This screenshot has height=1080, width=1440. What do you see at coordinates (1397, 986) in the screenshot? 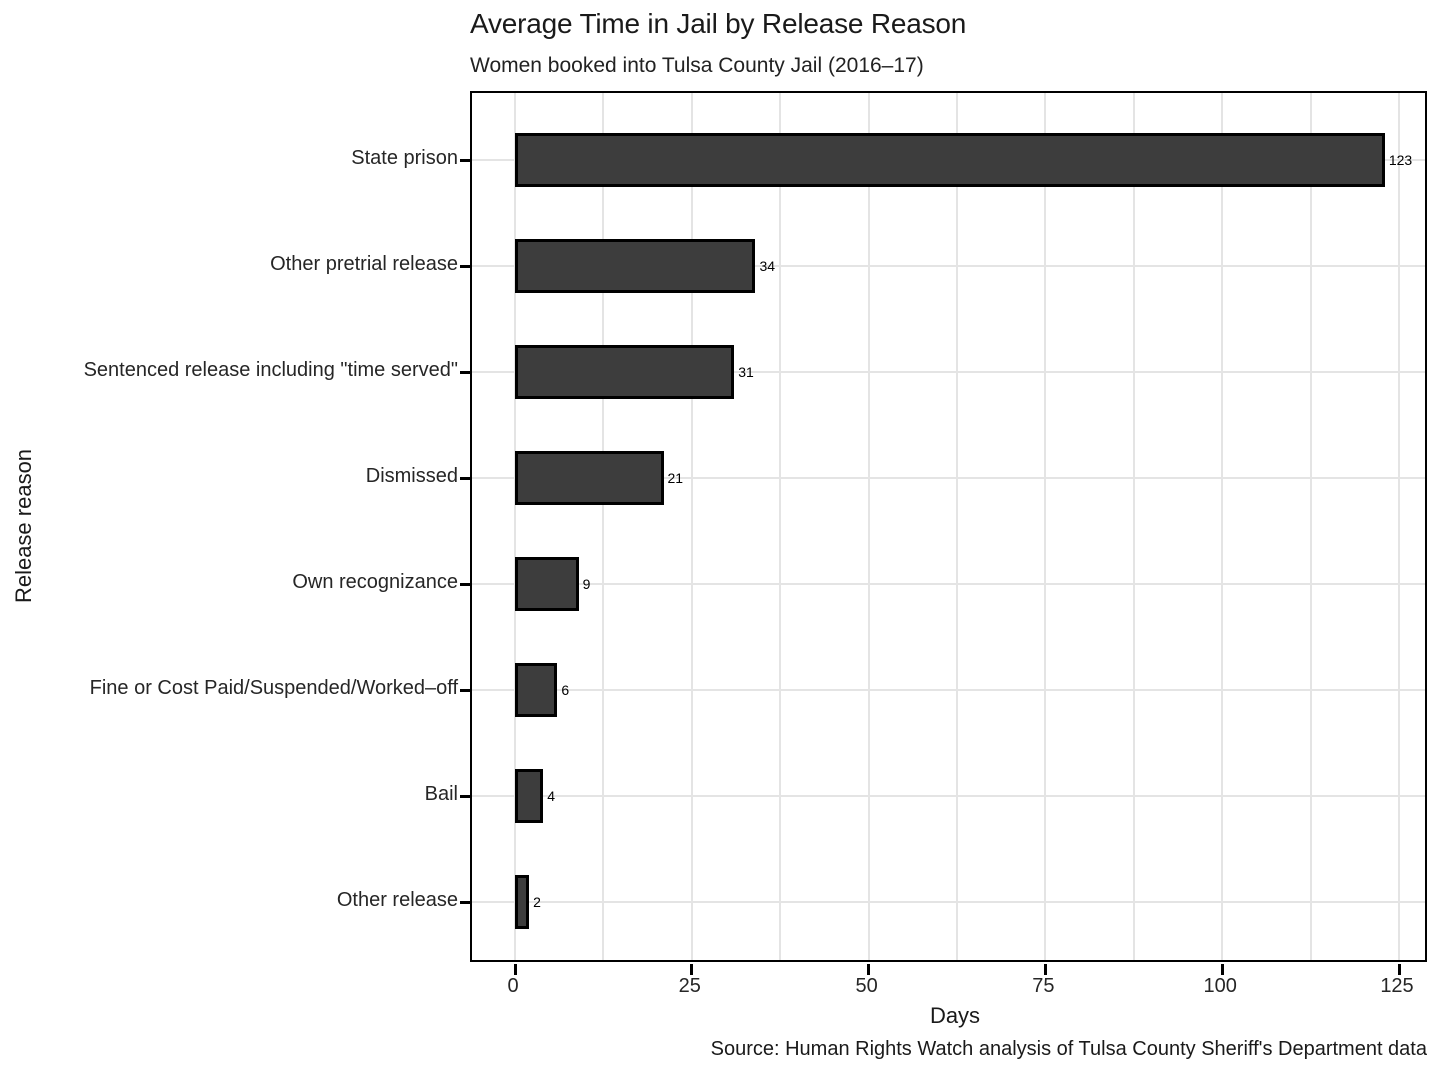
I see `x-tick-label: 125` at bounding box center [1397, 986].